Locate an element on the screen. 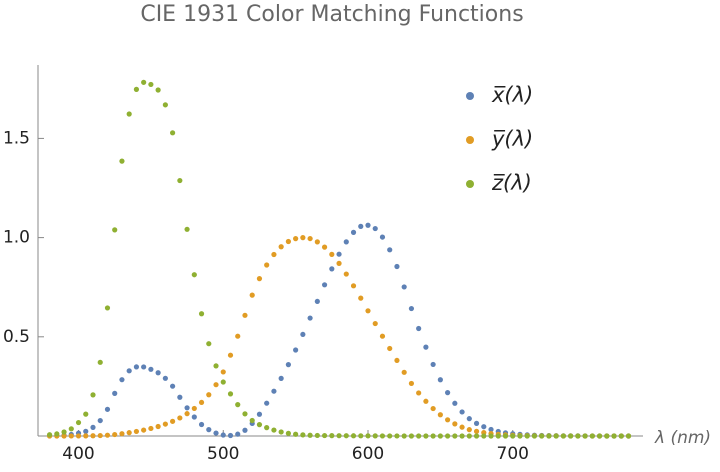  y-tick-label: 1.0 is located at coordinates (16, 238).